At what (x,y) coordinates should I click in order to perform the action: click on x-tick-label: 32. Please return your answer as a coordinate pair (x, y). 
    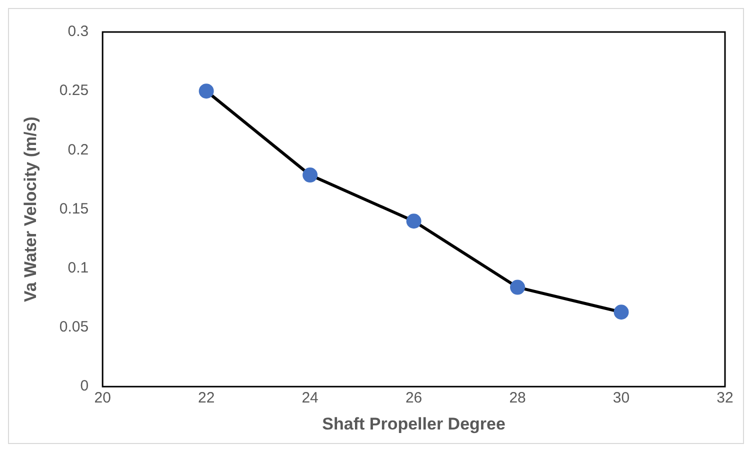
    Looking at the image, I should click on (725, 398).